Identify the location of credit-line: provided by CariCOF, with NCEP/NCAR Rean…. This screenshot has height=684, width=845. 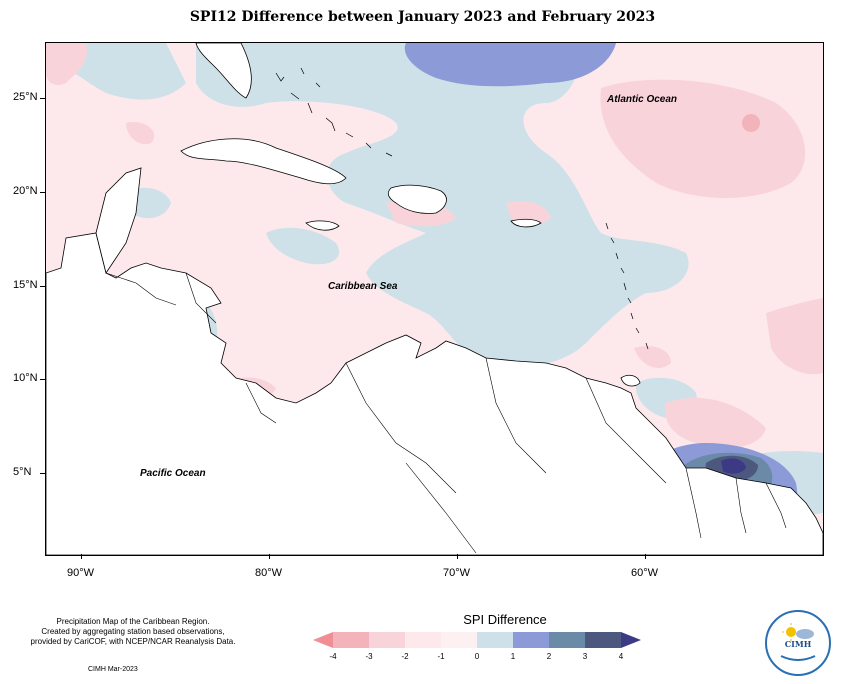
(133, 641).